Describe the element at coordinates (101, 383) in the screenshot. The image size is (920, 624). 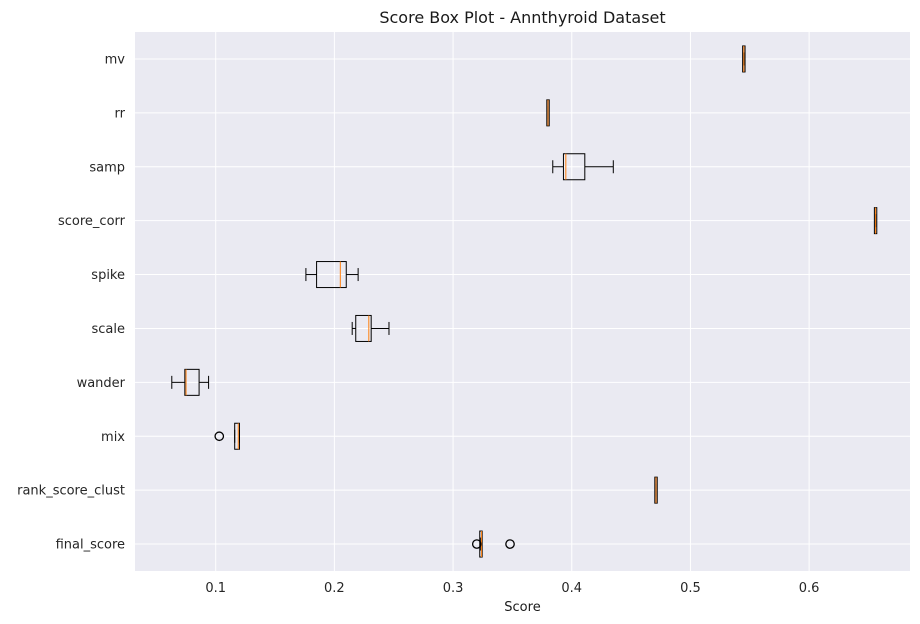
I see `y-tick-label: wander` at that location.